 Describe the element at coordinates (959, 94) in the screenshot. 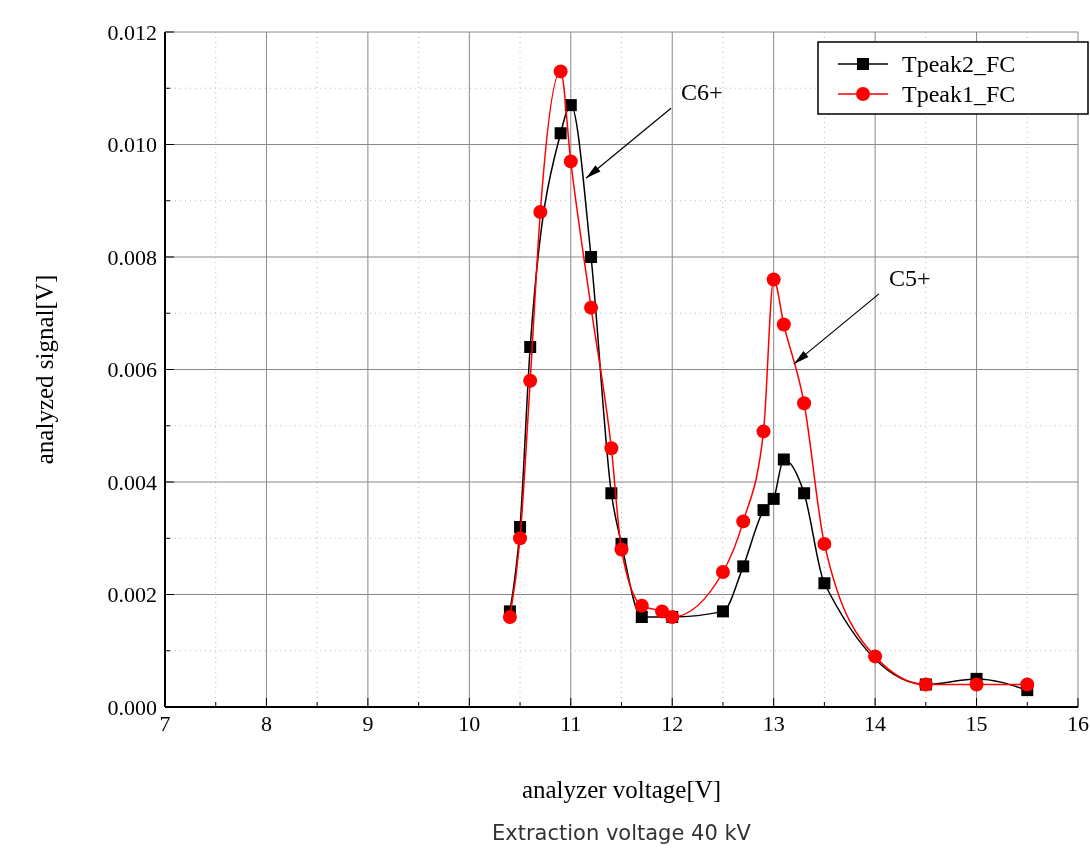

I see `legend-label: Tpeak1_FC` at that location.